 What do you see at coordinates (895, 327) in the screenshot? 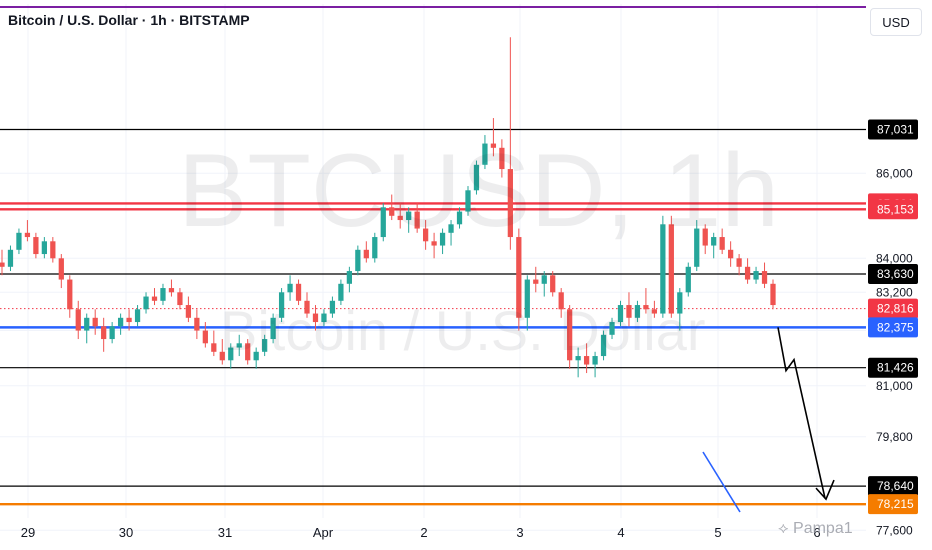
I see `price-tag-label: 82,375` at bounding box center [895, 327].